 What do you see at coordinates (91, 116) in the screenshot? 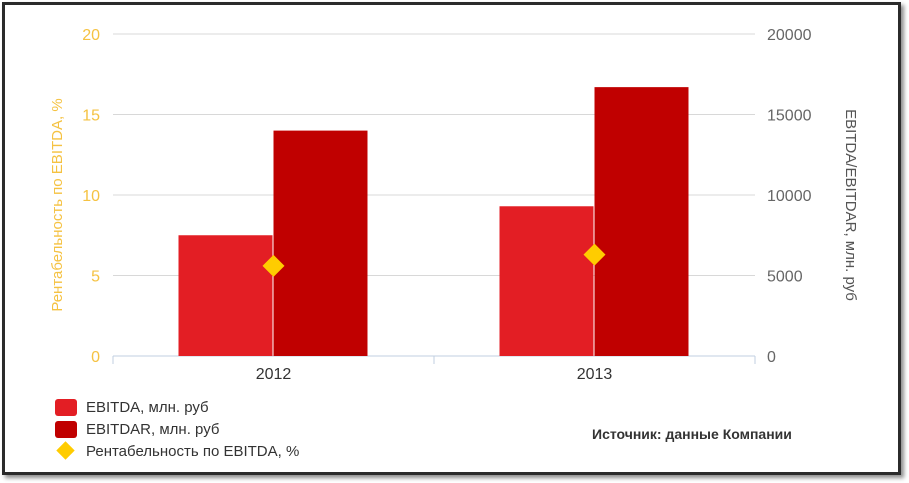
I see `y-left-tick-label: 15` at bounding box center [91, 116].